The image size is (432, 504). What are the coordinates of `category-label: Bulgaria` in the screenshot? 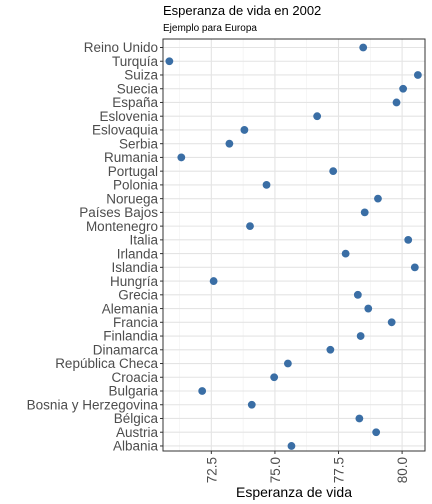 It's located at (133, 391).